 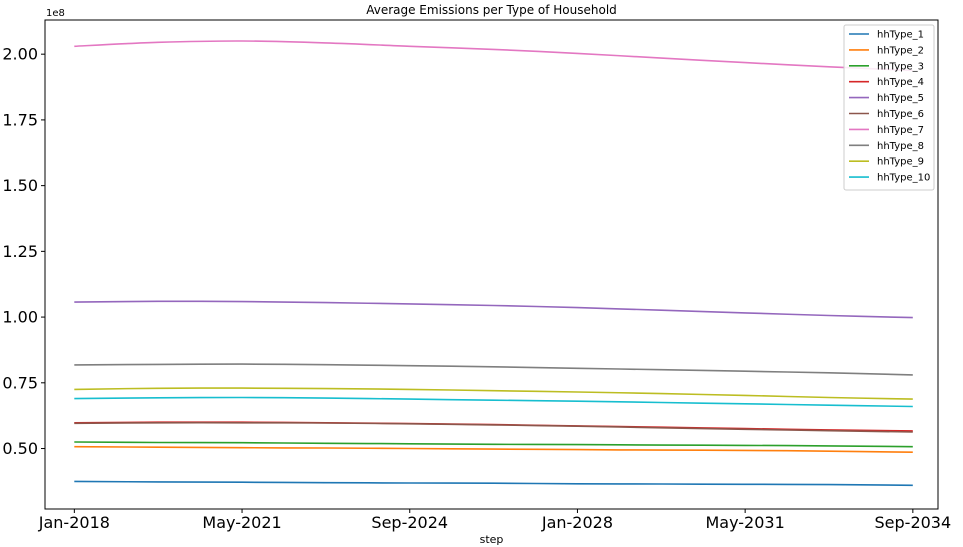 What do you see at coordinates (74, 522) in the screenshot?
I see `x-tick-label: Jan-2018` at bounding box center [74, 522].